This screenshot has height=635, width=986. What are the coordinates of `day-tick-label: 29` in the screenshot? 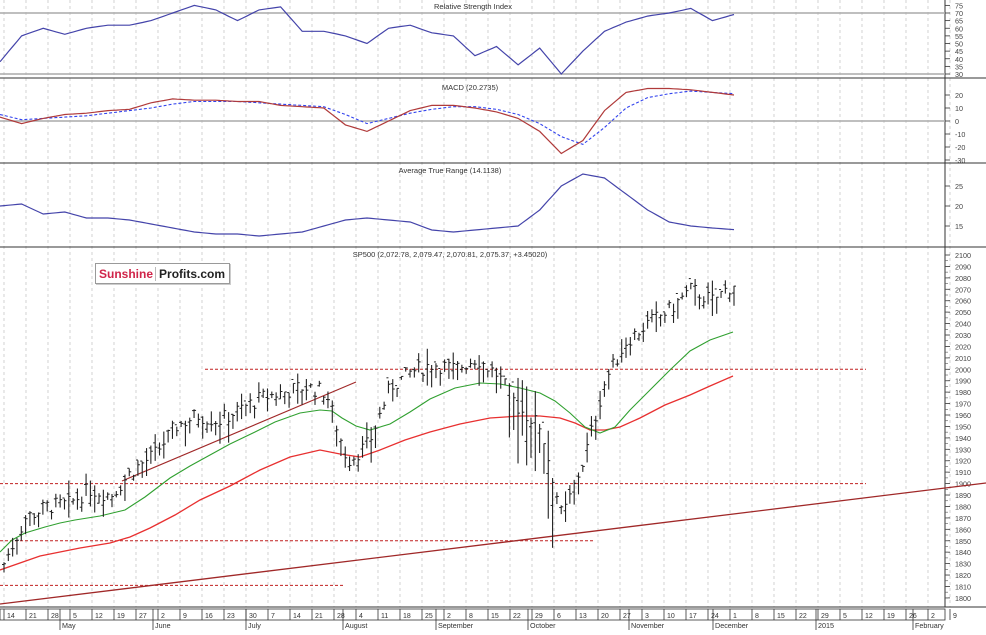 It's located at (539, 616).